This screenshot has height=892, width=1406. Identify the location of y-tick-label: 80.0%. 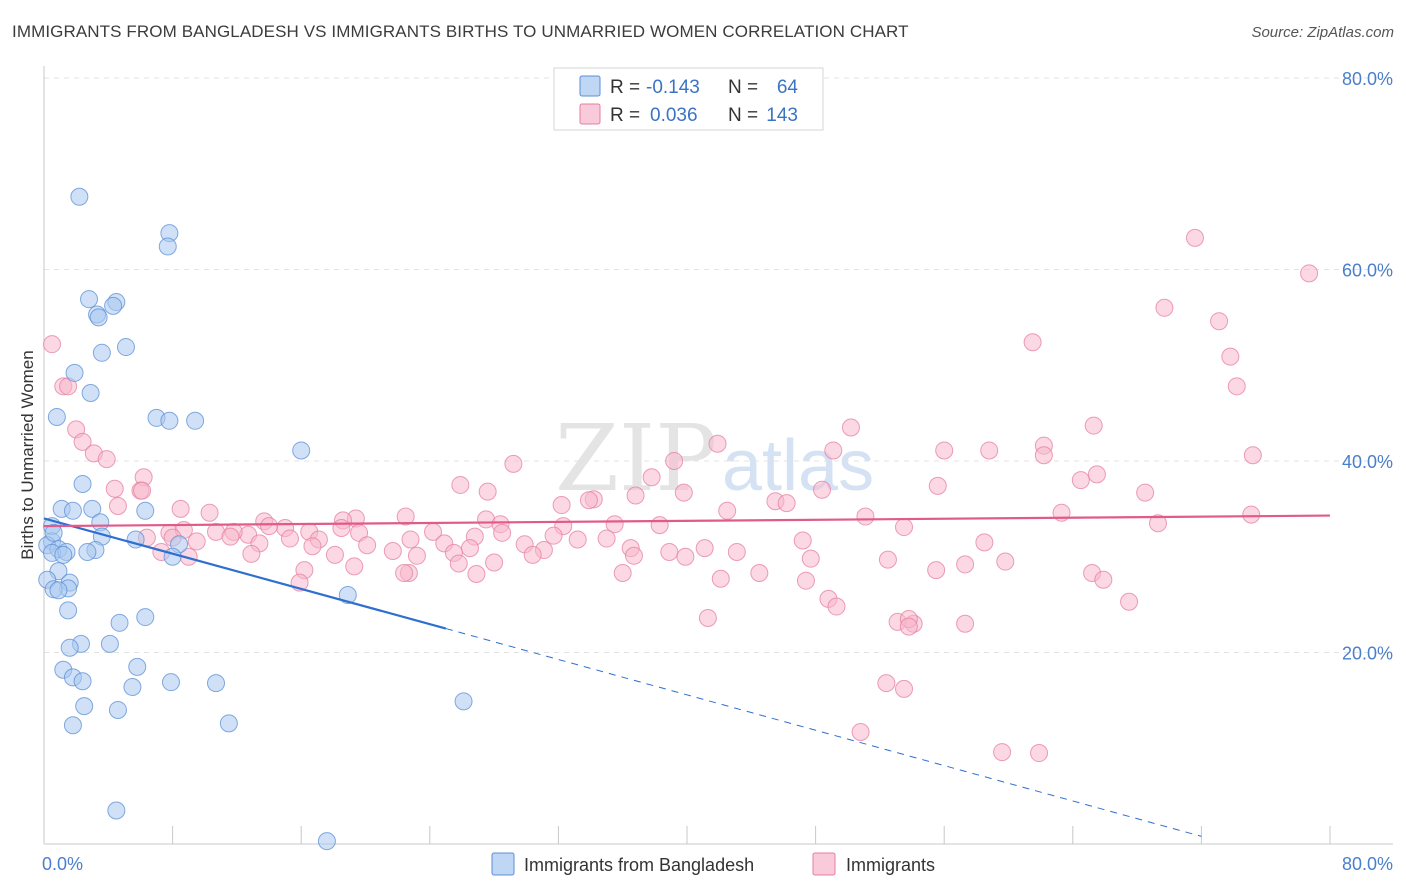
(1367, 79).